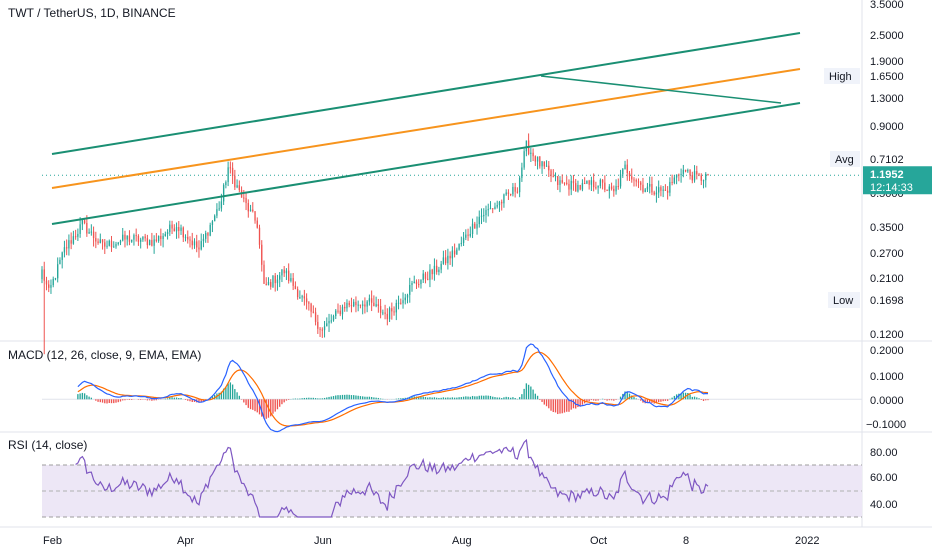 Image resolution: width=932 pixels, height=550 pixels. I want to click on price-tick-0.21: 0.2100, so click(887, 279).